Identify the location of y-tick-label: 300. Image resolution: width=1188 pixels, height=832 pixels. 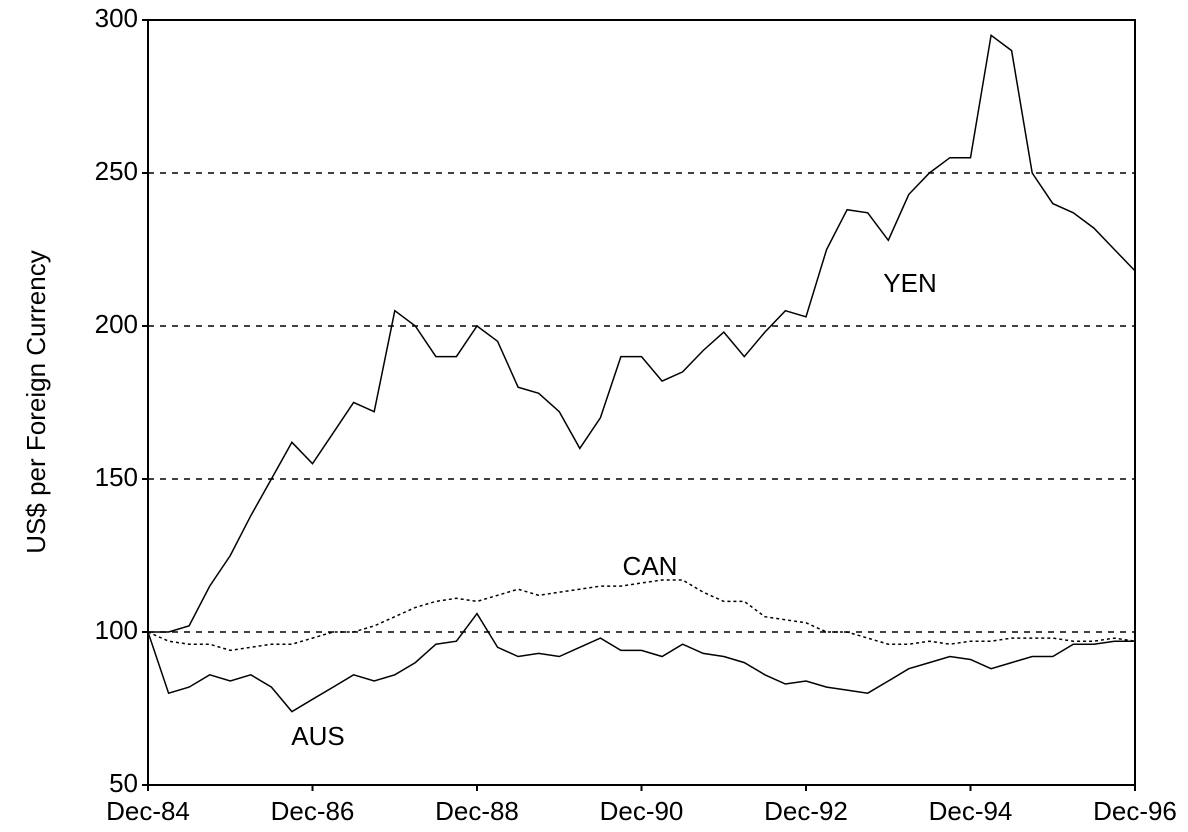
(116, 18).